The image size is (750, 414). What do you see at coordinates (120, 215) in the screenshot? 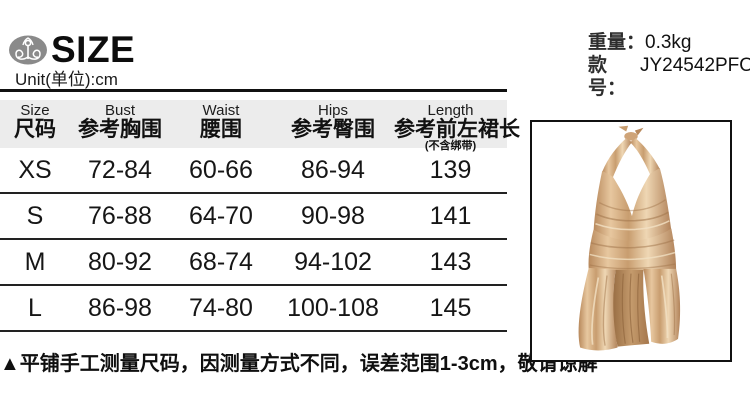
I see `cell-bust: 76-88` at bounding box center [120, 215].